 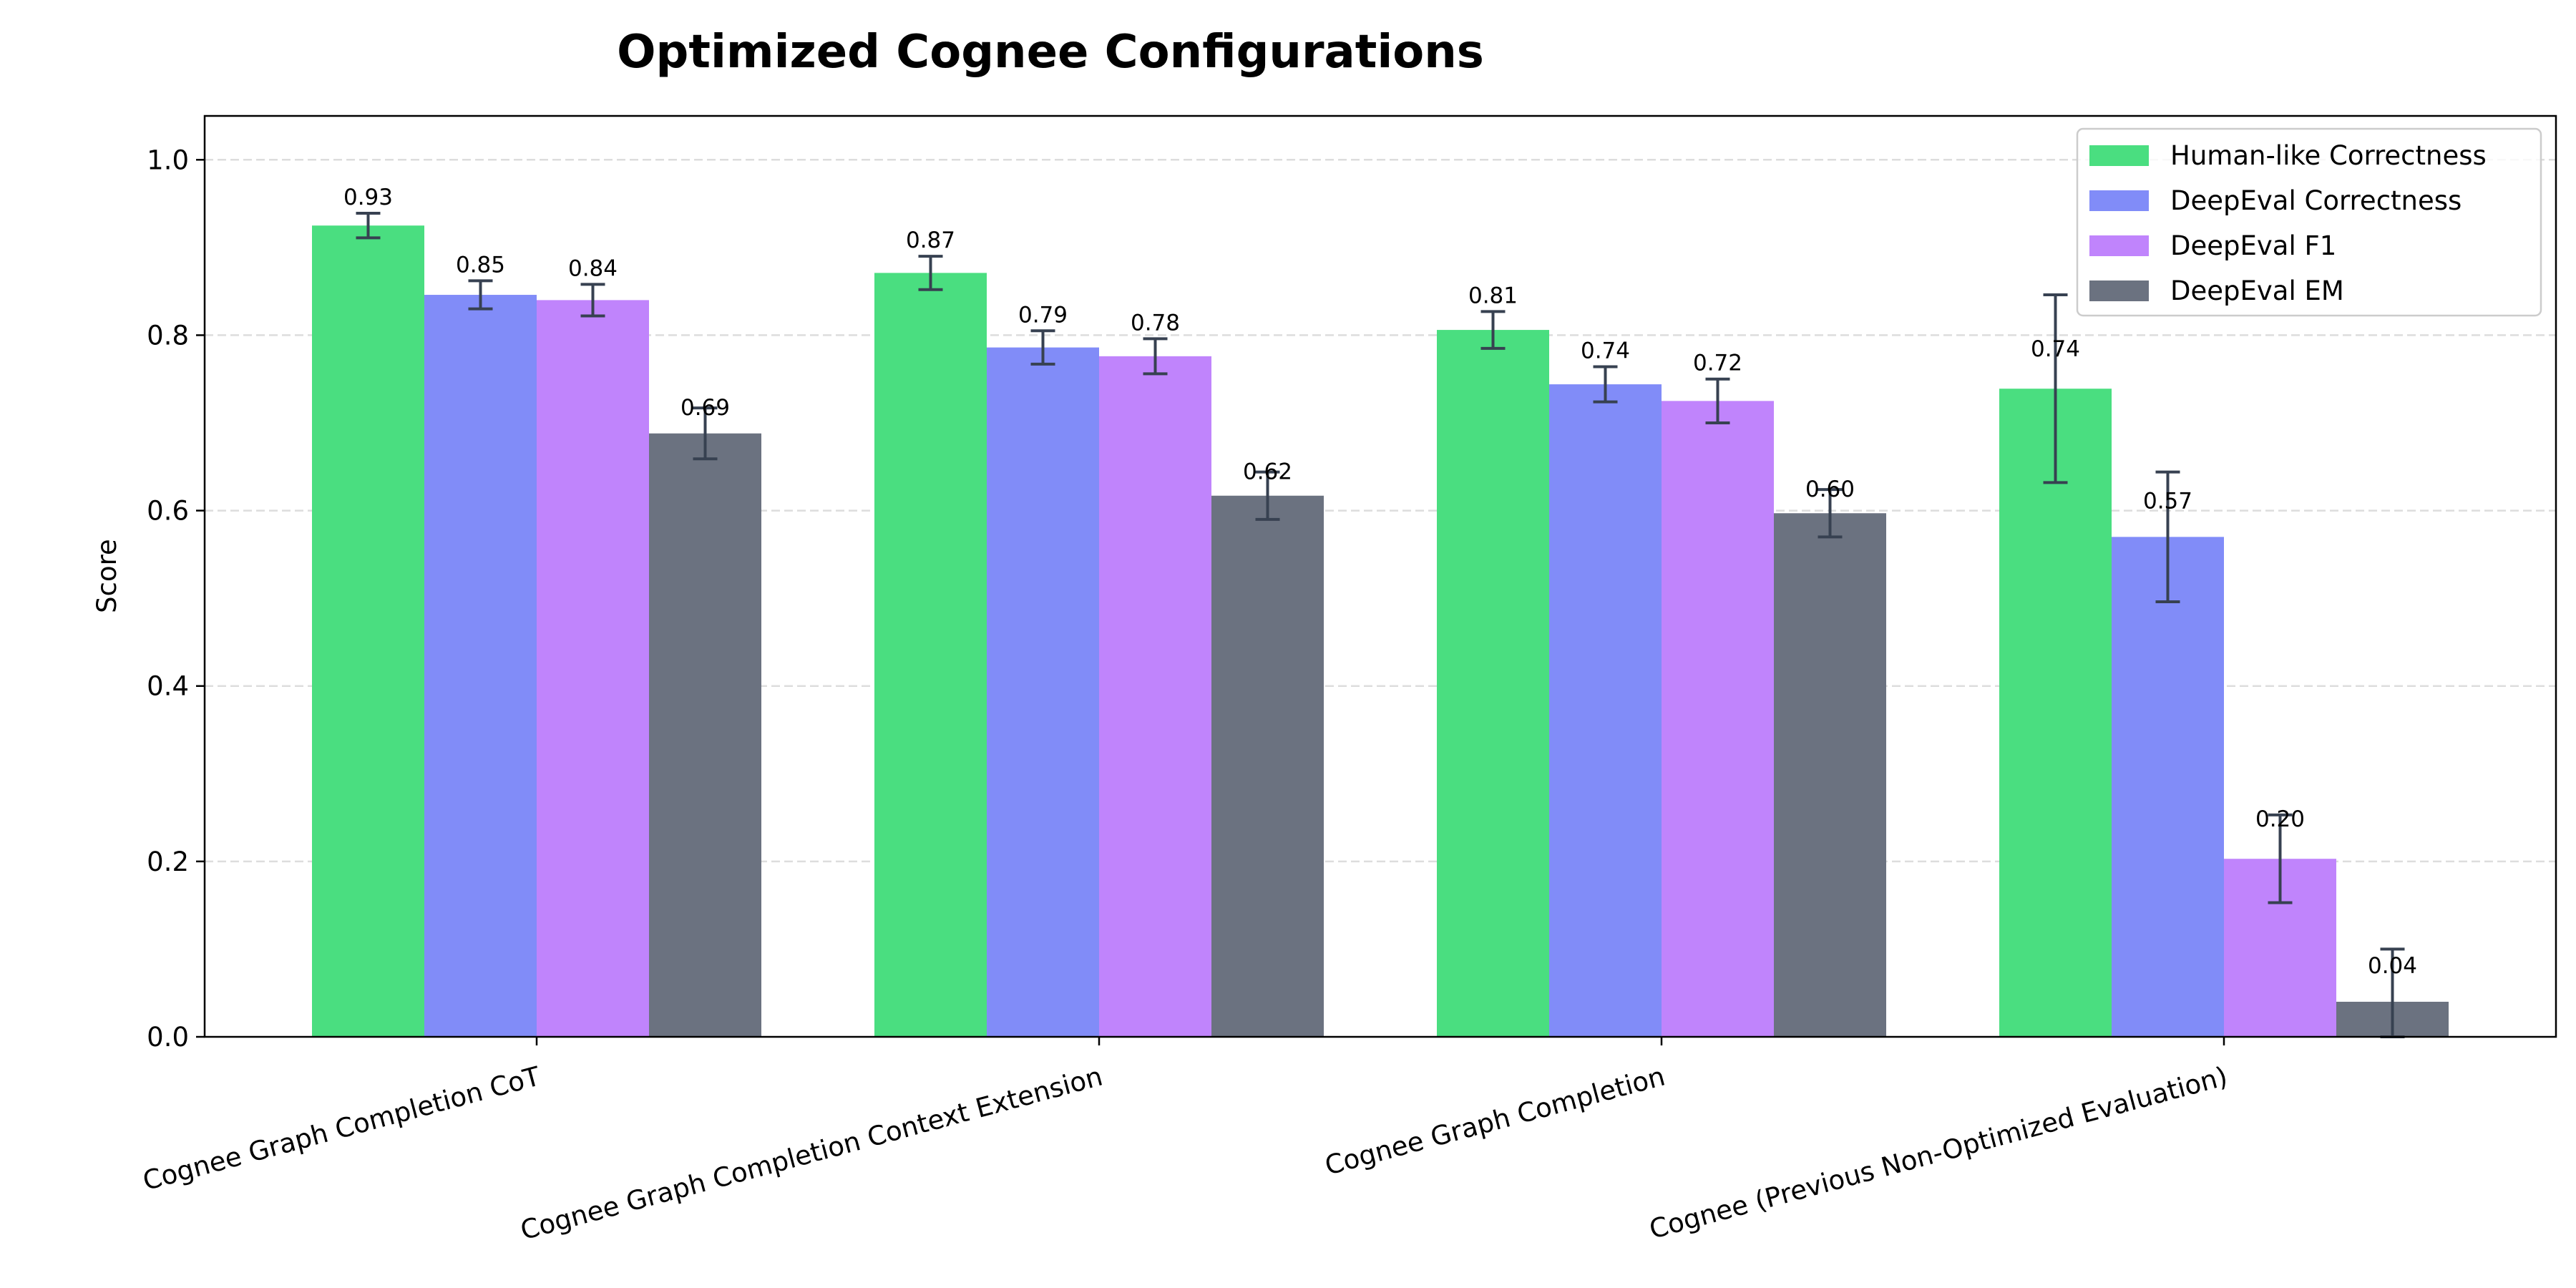 I want to click on value-label: 0.57, so click(x=2167, y=501).